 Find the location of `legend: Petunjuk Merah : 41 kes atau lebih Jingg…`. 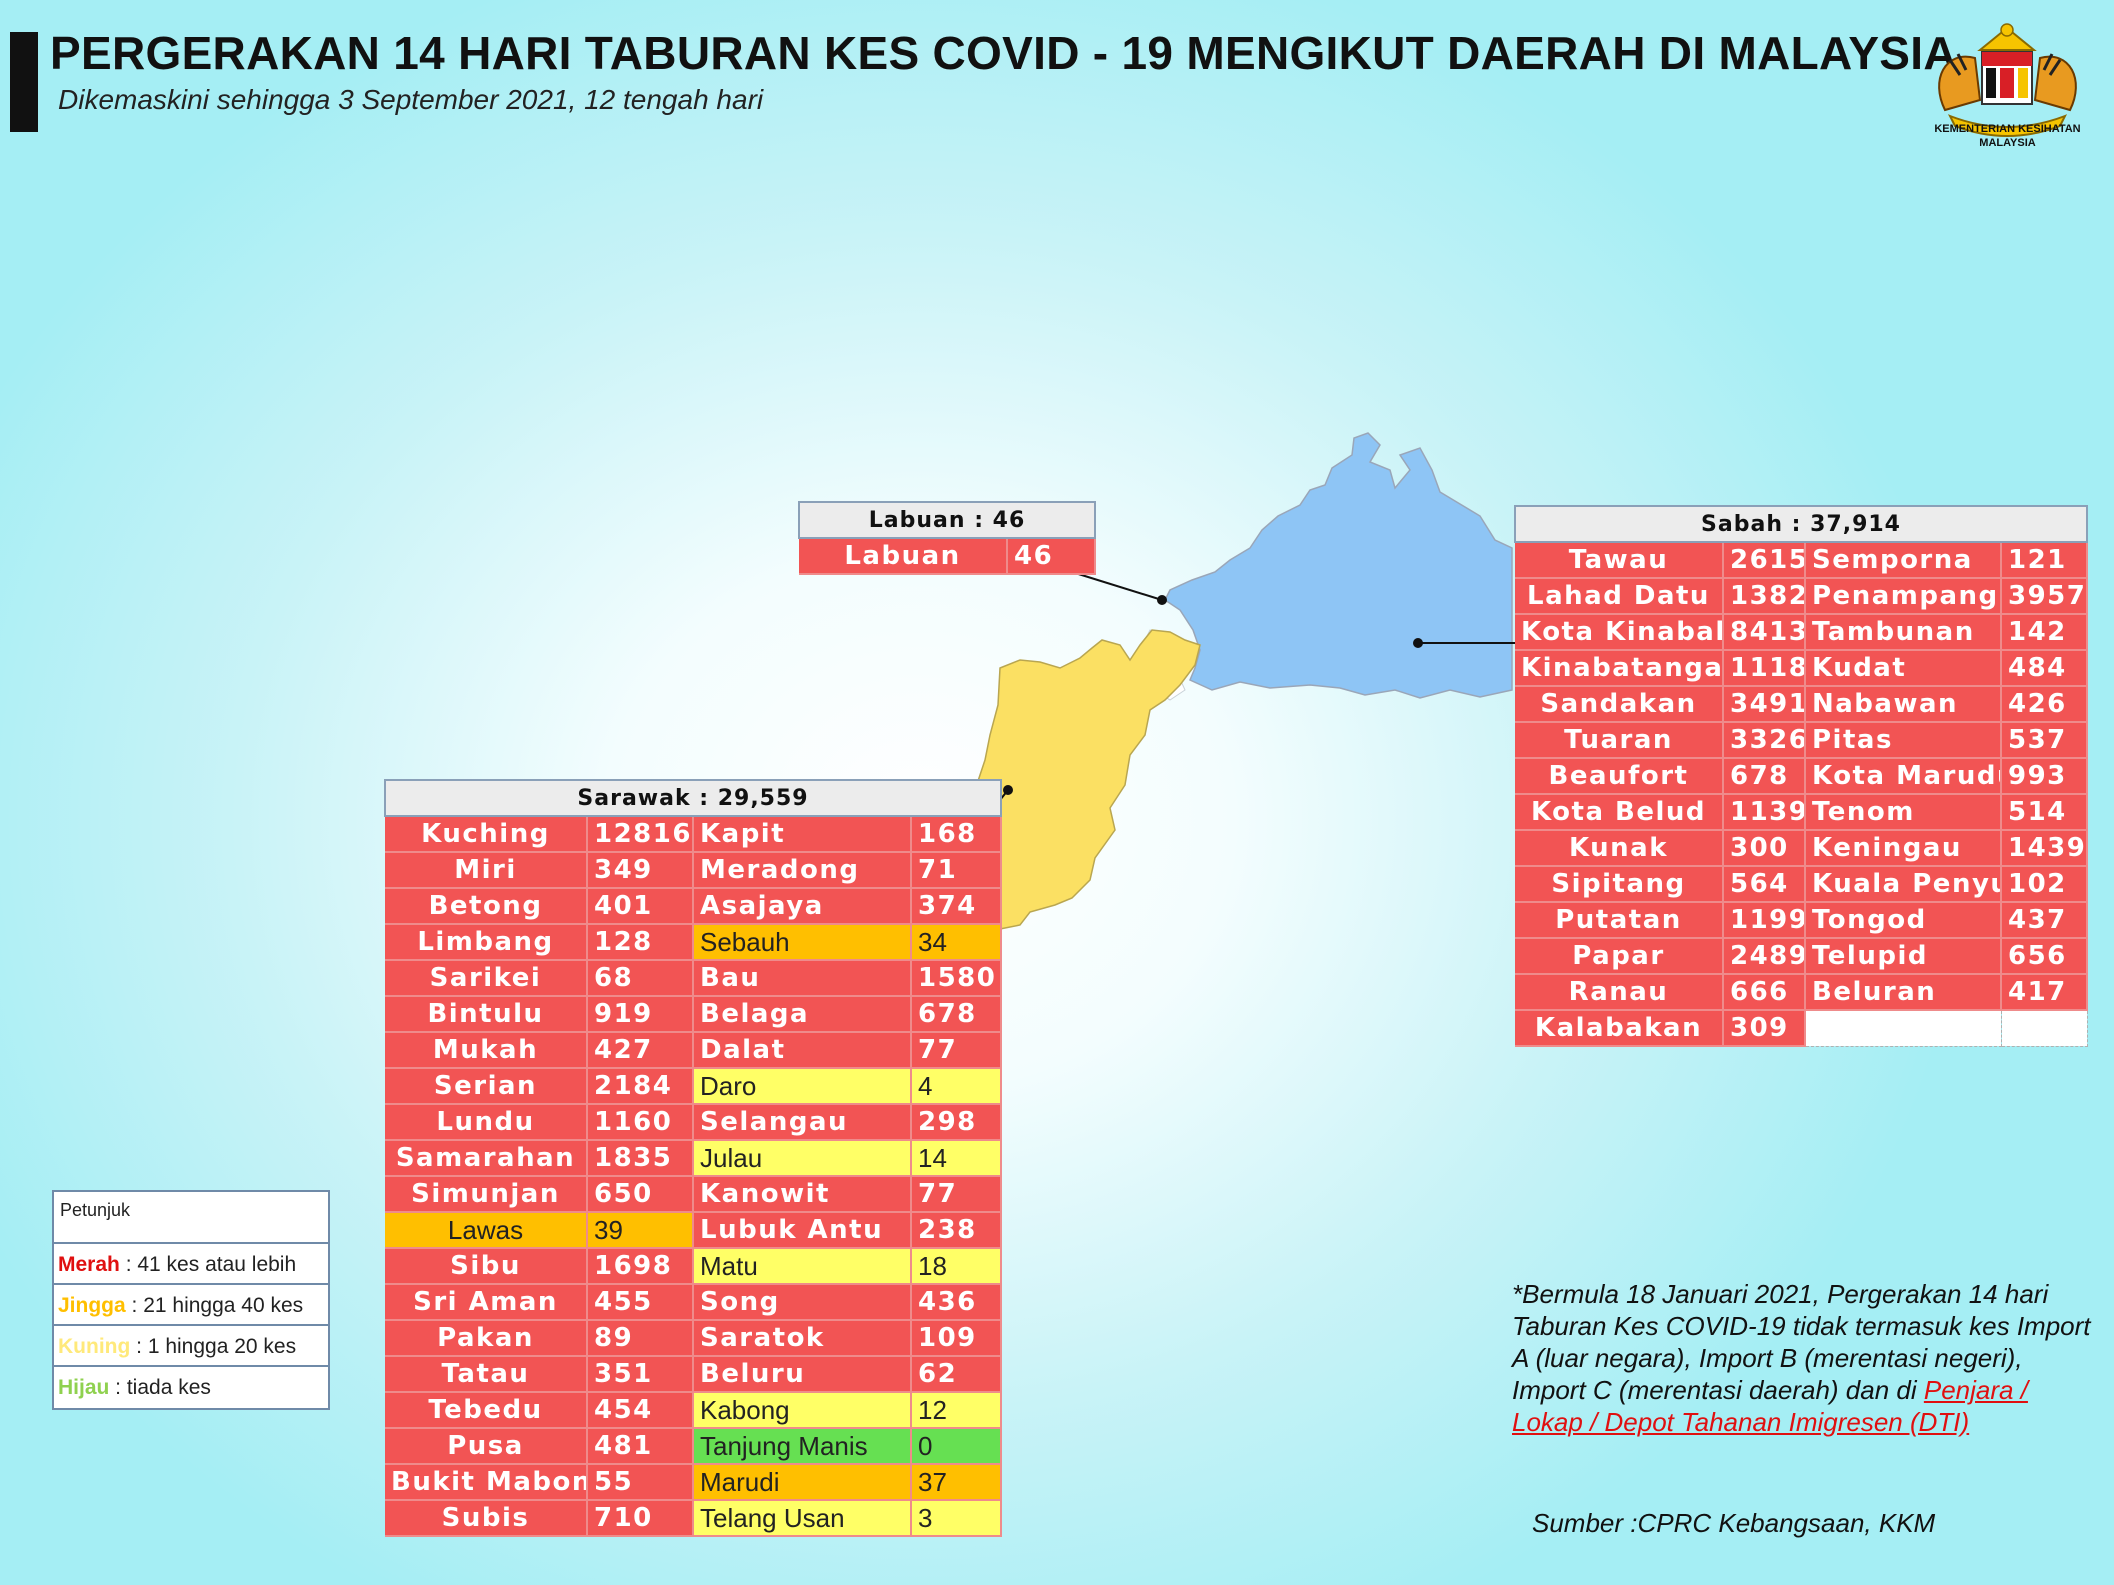

legend: Petunjuk Merah : 41 kes atau lebih Jingg… is located at coordinates (191, 1300).